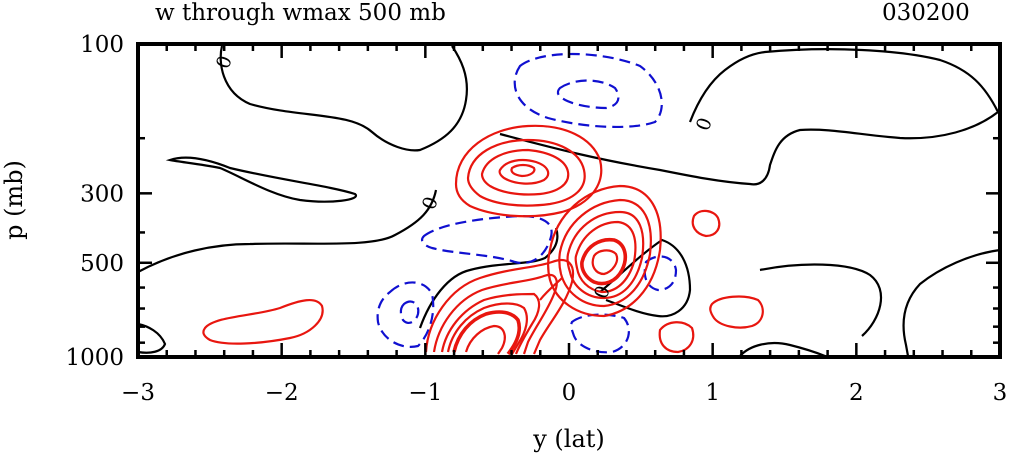  I want to click on x-tick-label: 0, so click(569, 393).